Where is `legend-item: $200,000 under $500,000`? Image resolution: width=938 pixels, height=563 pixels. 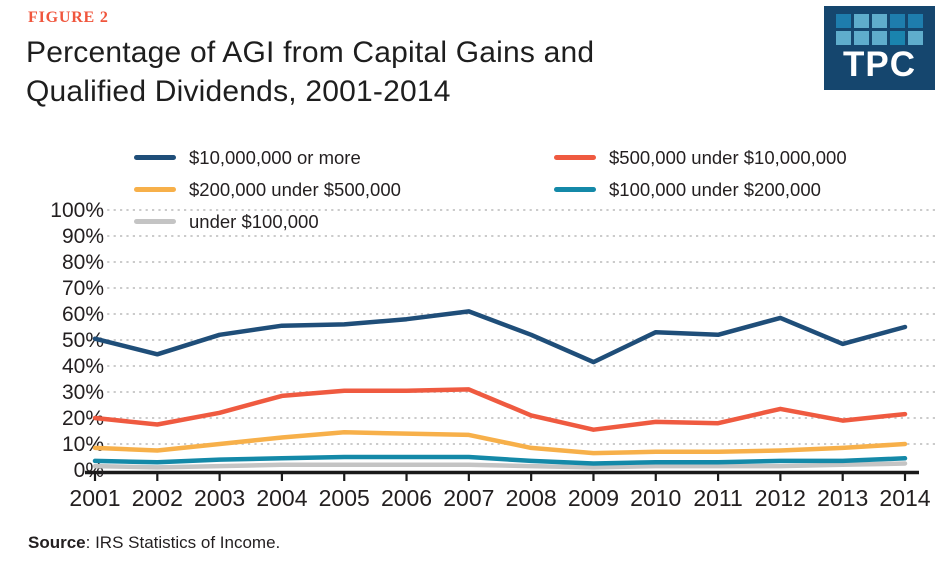 legend-item: $200,000 under $500,000 is located at coordinates (271, 189).